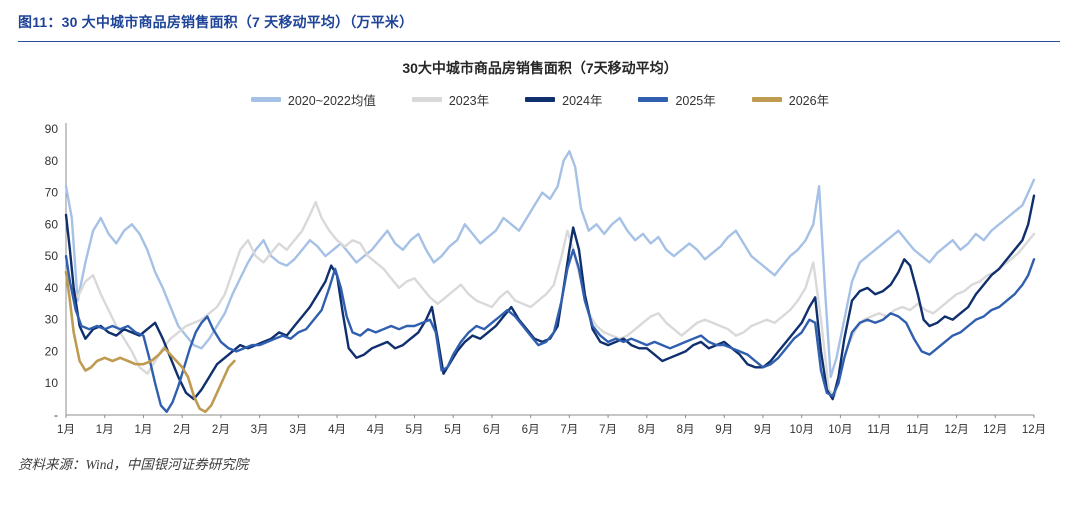 The width and height of the screenshot is (1080, 519). What do you see at coordinates (52, 224) in the screenshot?
I see `y-tick-label: 60` at bounding box center [52, 224].